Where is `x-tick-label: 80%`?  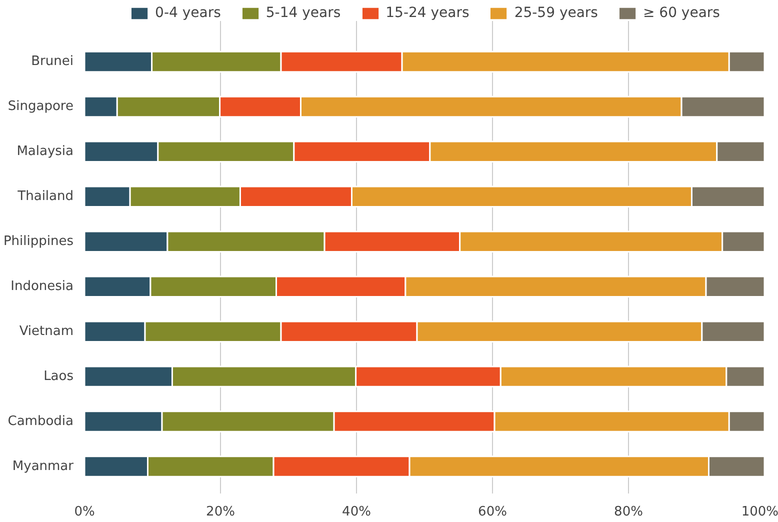
x-tick-label: 80% is located at coordinates (628, 512).